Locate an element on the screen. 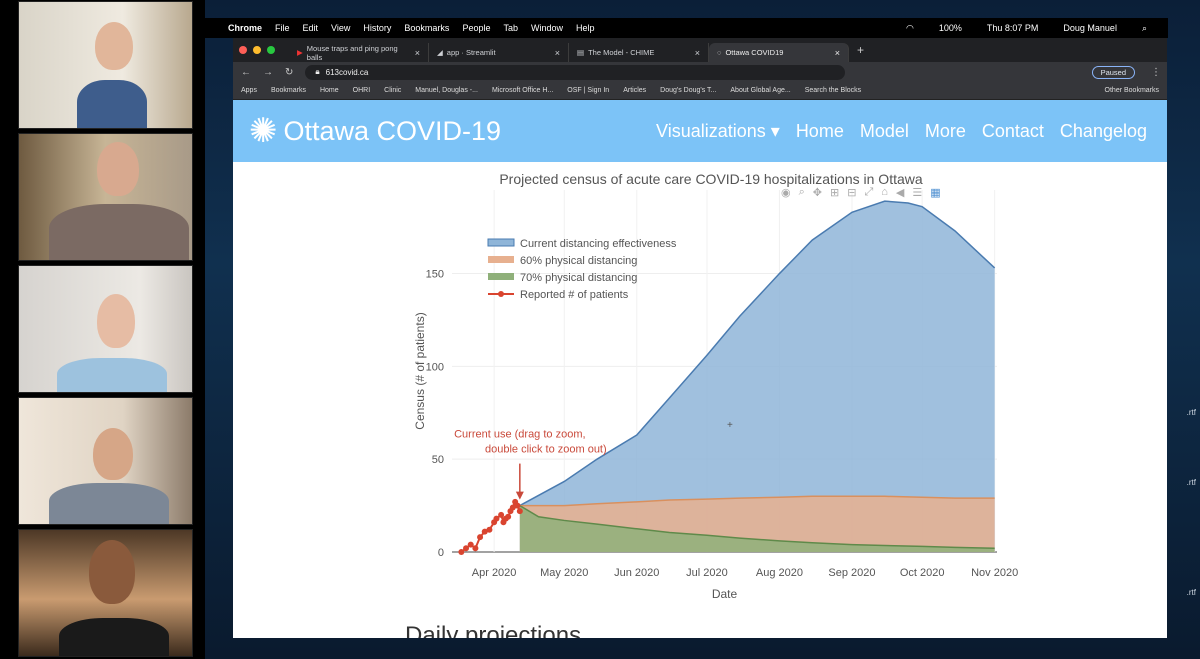 The image size is (1200, 659). annotation-line2: double click to zoom out) is located at coordinates (546, 450).